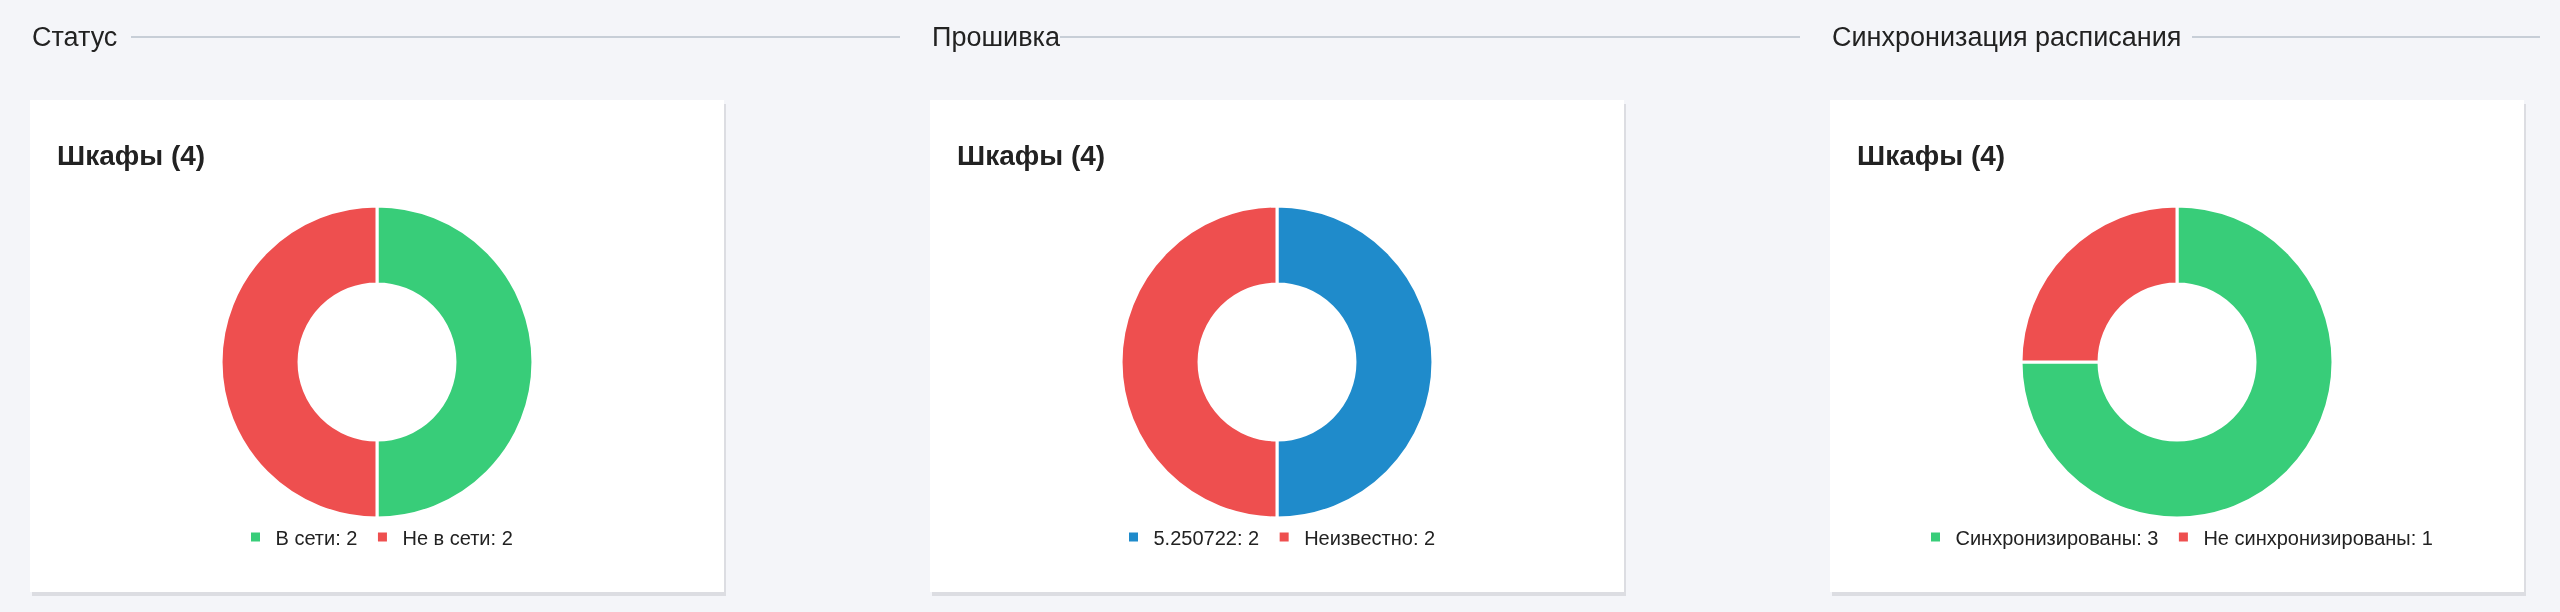 This screenshot has width=2560, height=612. I want to click on legend-label: В сети: 2, so click(316, 537).